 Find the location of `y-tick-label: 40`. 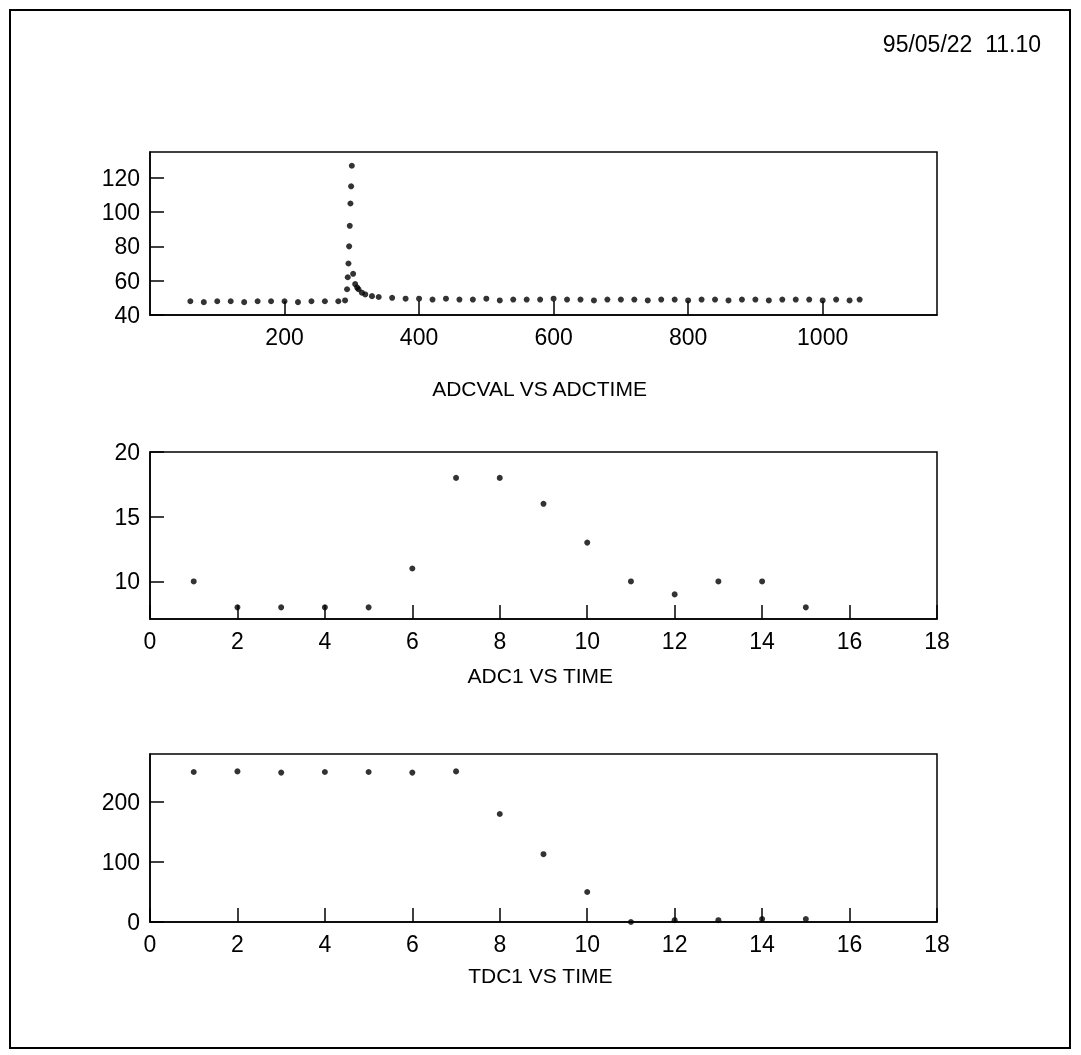

y-tick-label: 40 is located at coordinates (127, 315).